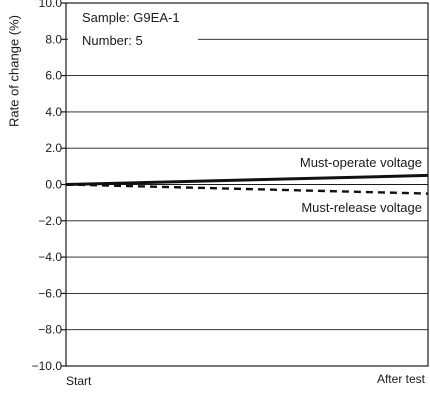 The image size is (430, 397). What do you see at coordinates (50, 330) in the screenshot?
I see `y-tick-label-neg-8-0: −8.0` at bounding box center [50, 330].